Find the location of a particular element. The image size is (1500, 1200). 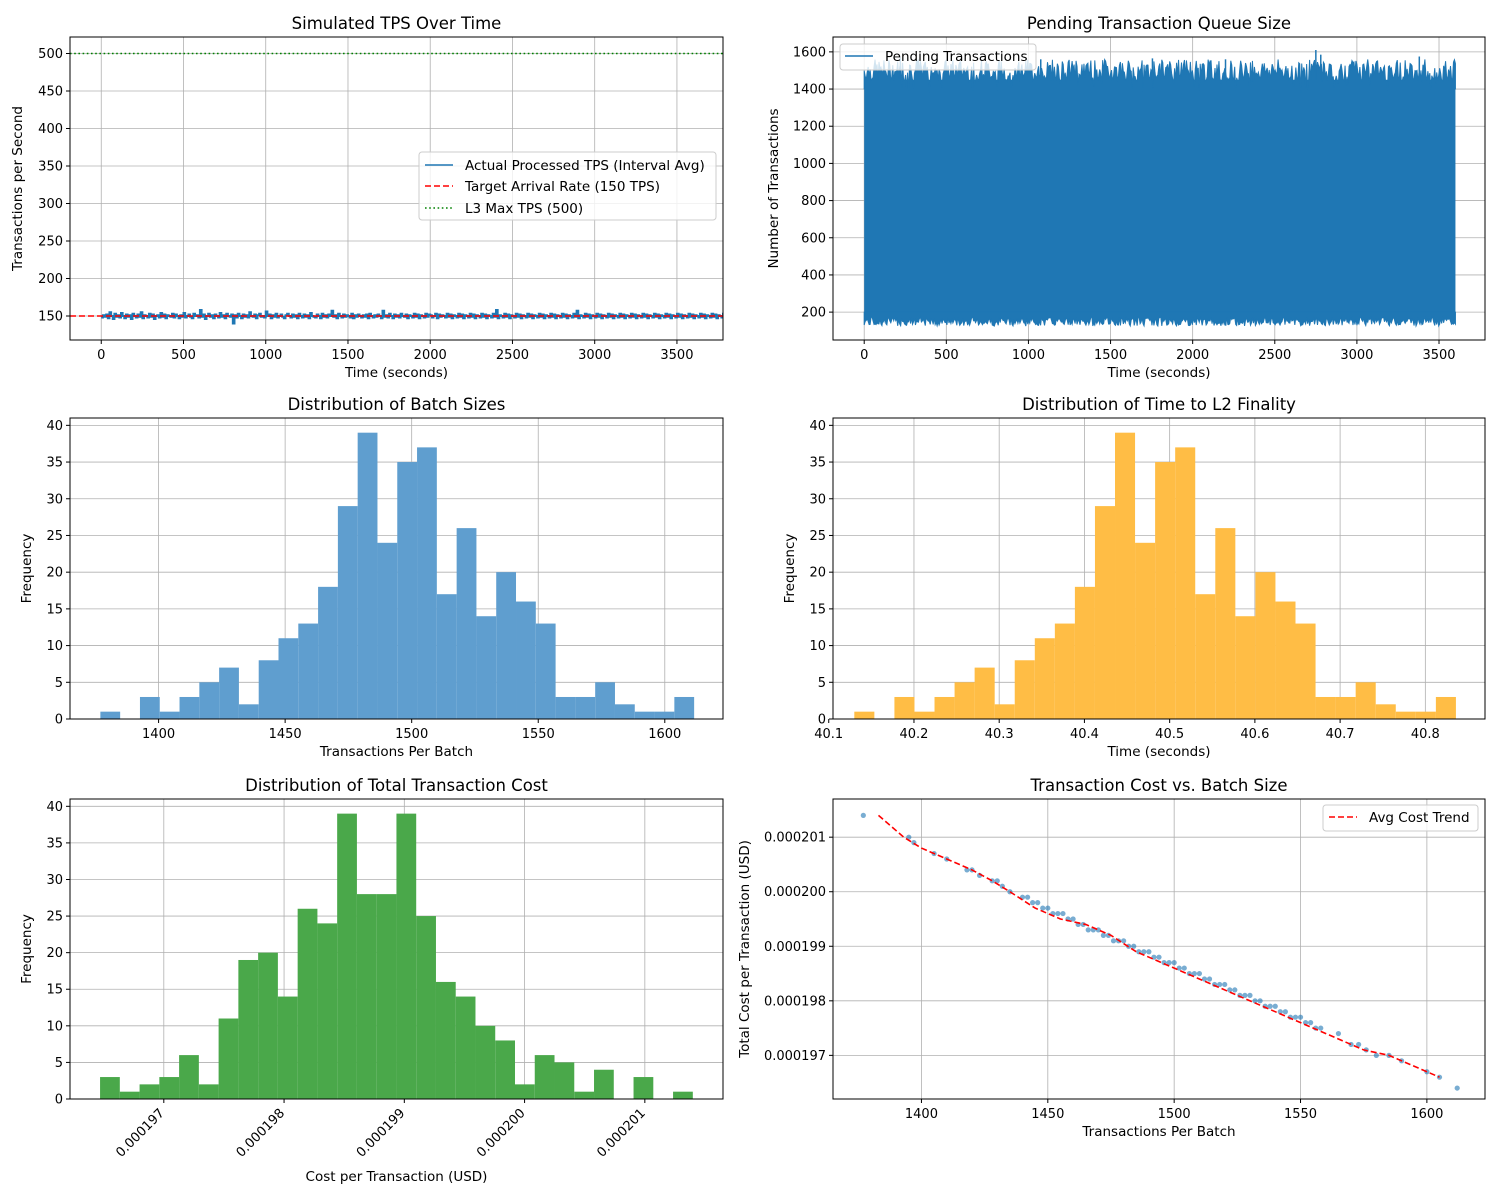

chart-title: Distribution of Time to L2 Finality is located at coordinates (1159, 404).